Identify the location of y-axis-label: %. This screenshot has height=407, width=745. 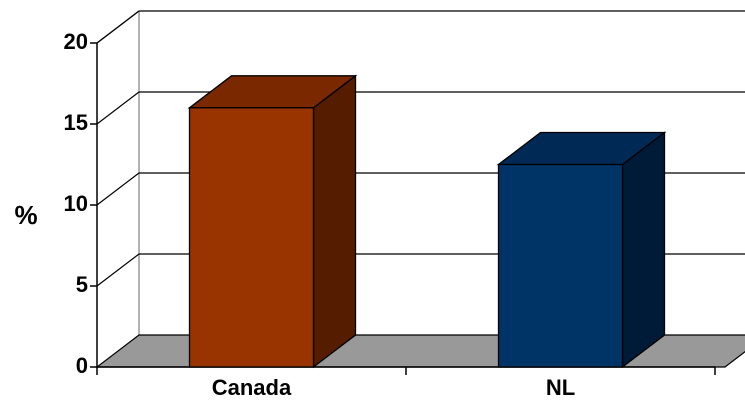
(25, 215).